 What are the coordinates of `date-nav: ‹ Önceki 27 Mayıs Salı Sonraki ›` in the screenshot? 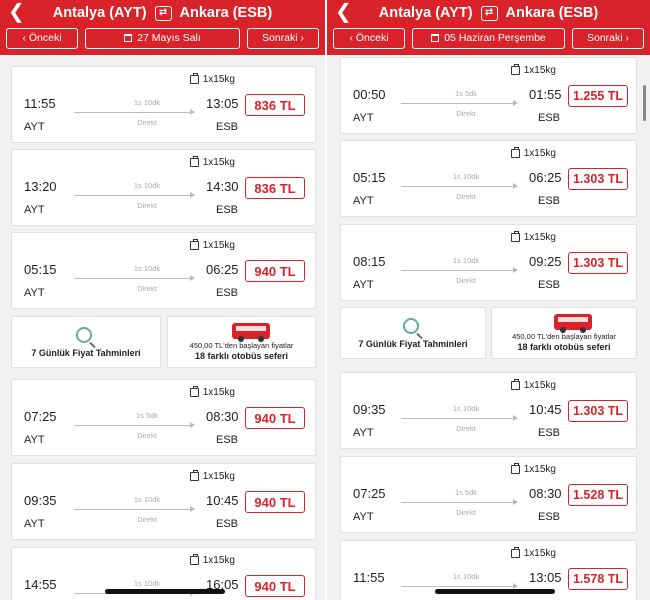 It's located at (162, 38).